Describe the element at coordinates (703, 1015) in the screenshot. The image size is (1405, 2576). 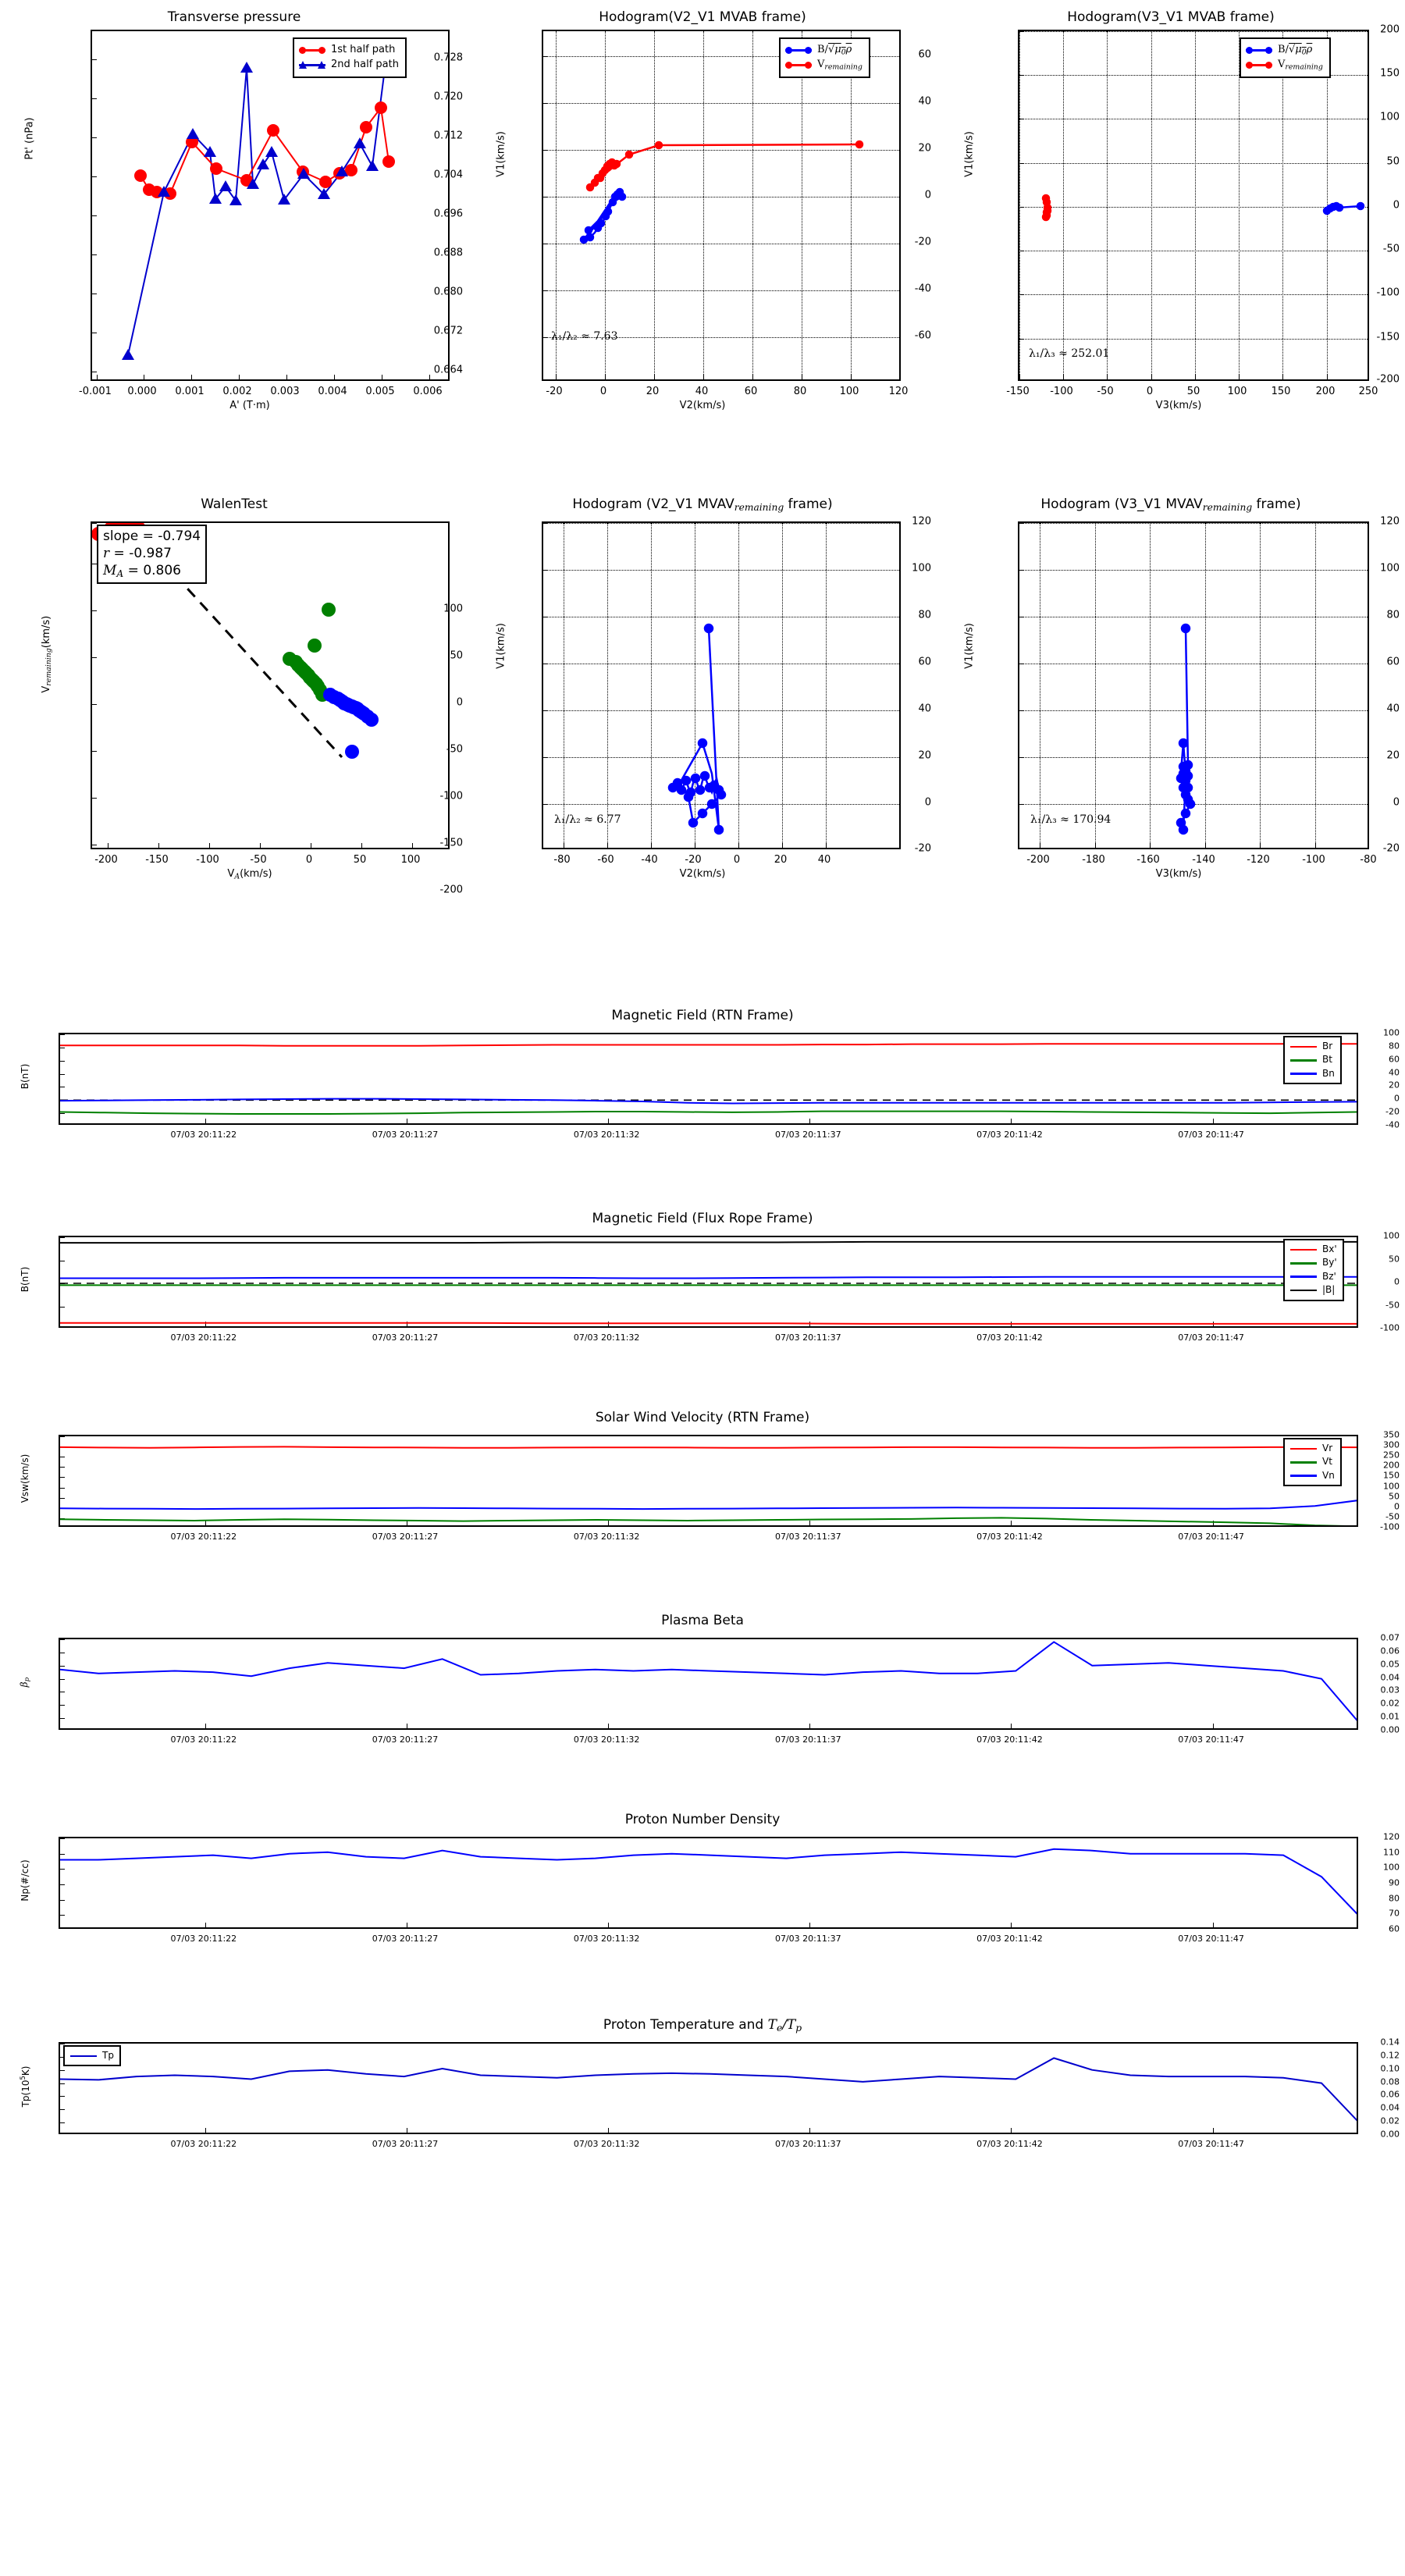
I see `panel-title: Magnetic Field (RTN Frame)` at that location.